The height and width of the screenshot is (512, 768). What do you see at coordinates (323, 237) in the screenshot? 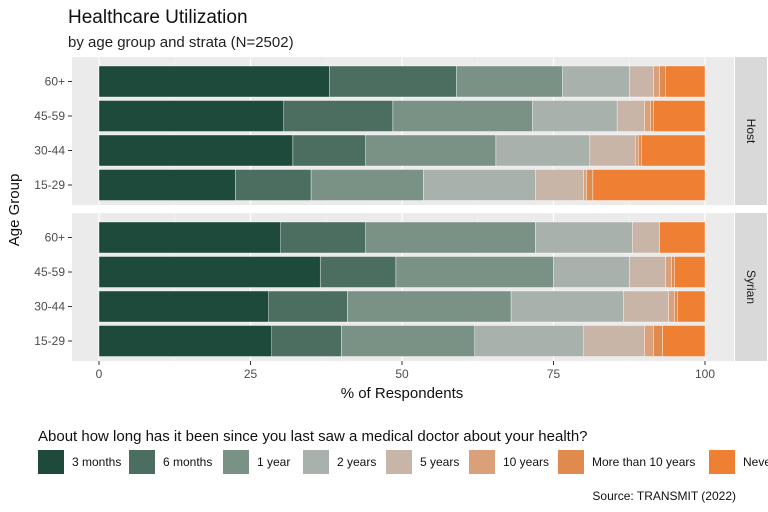
I see `bar-segment-syrian-60+-6-months` at bounding box center [323, 237].